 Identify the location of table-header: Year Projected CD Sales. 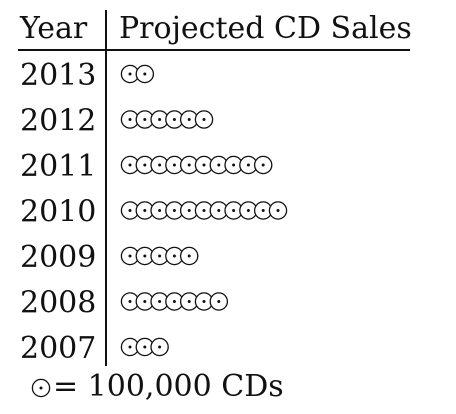
(215, 28).